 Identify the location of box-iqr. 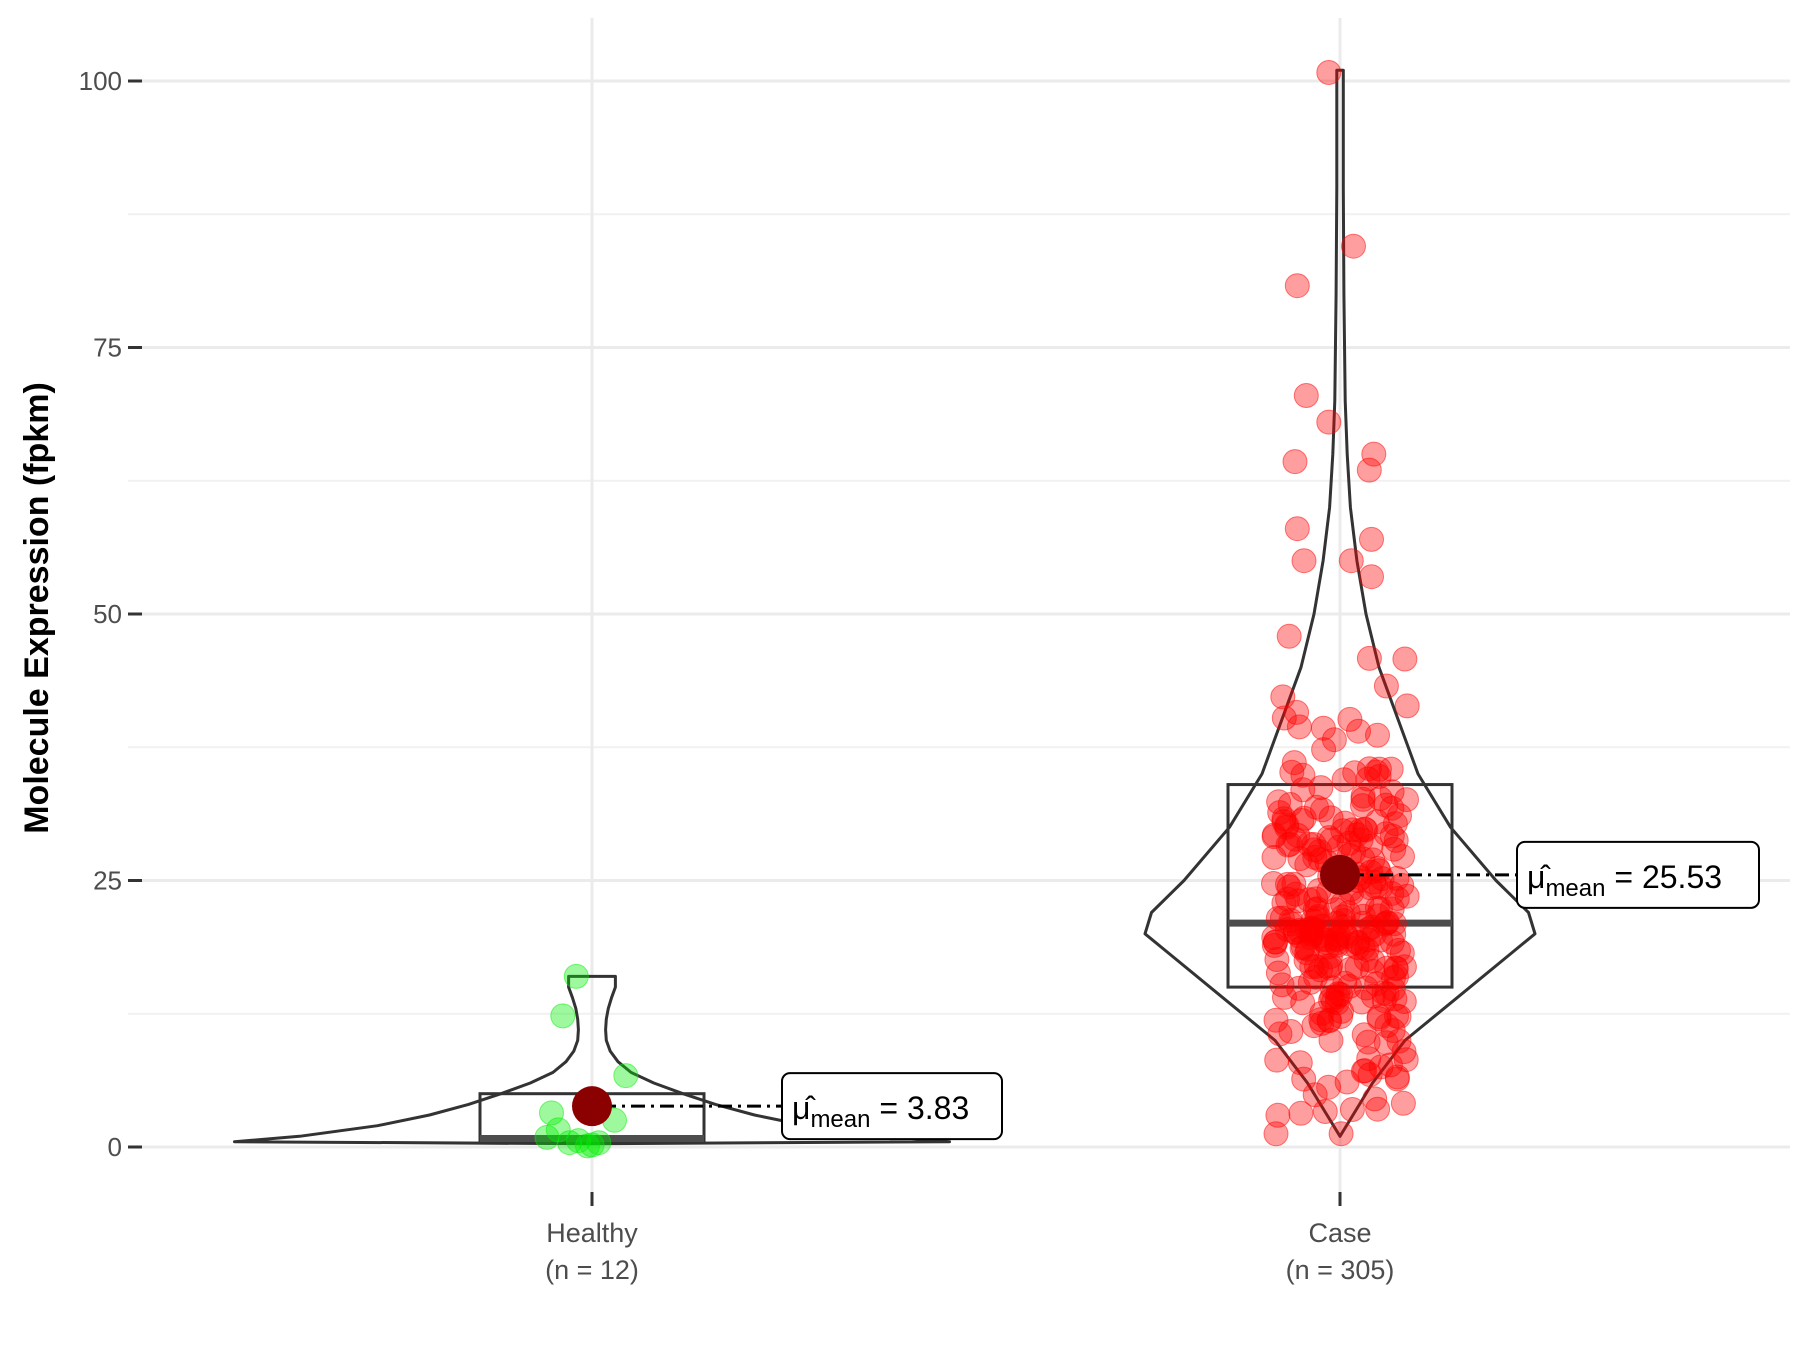
(1340, 886).